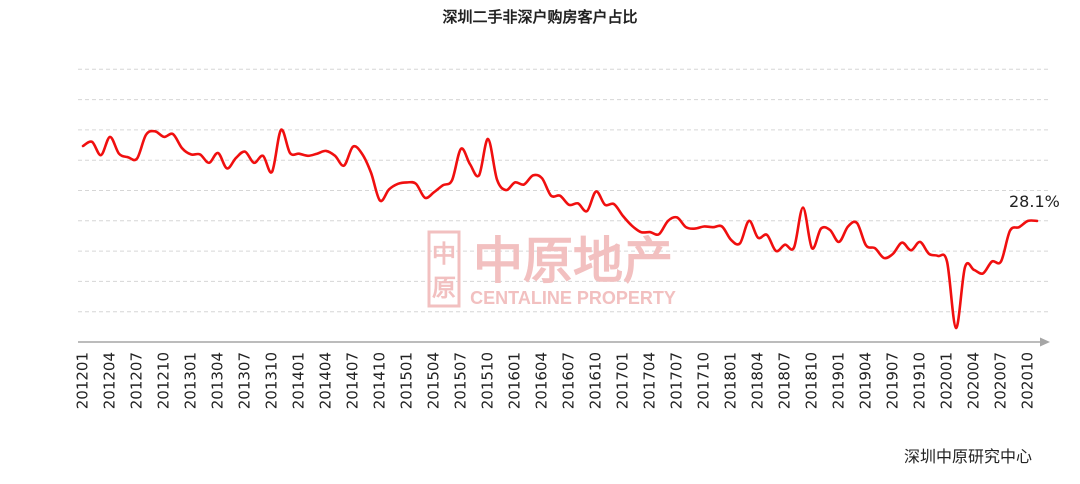 This screenshot has height=484, width=1080. I want to click on x-tick-label: 201201, so click(83, 380).